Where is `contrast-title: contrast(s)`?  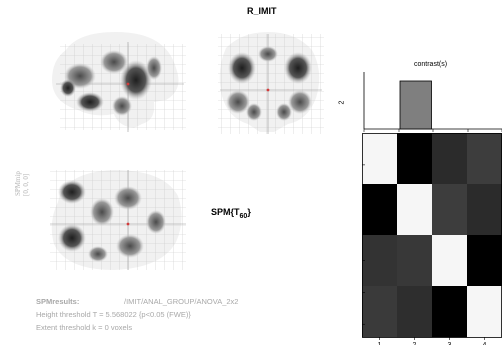
contrast-title: contrast(s) is located at coordinates (431, 64).